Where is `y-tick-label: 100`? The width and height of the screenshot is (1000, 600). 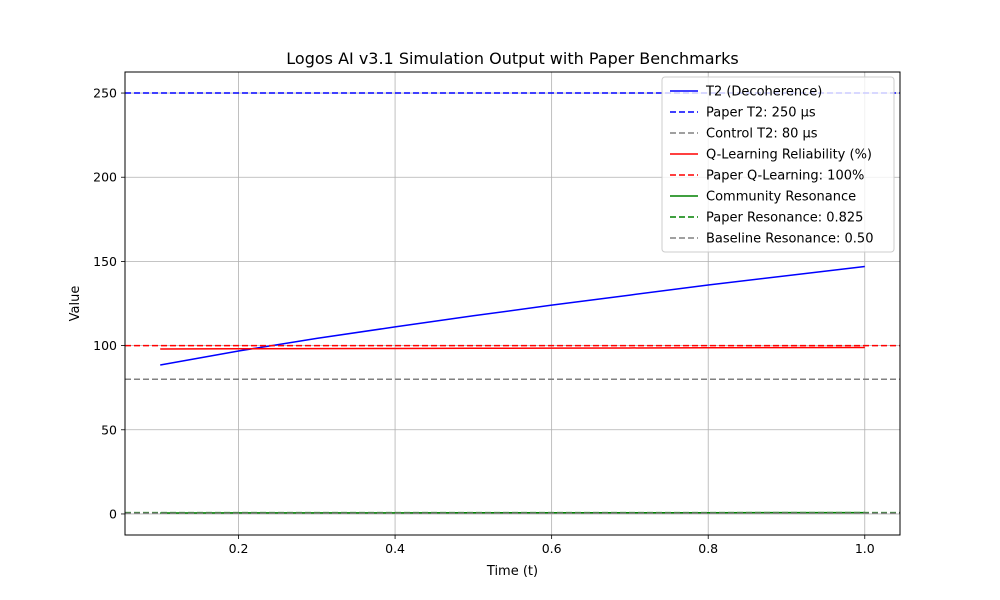
y-tick-label: 100 is located at coordinates (105, 345).